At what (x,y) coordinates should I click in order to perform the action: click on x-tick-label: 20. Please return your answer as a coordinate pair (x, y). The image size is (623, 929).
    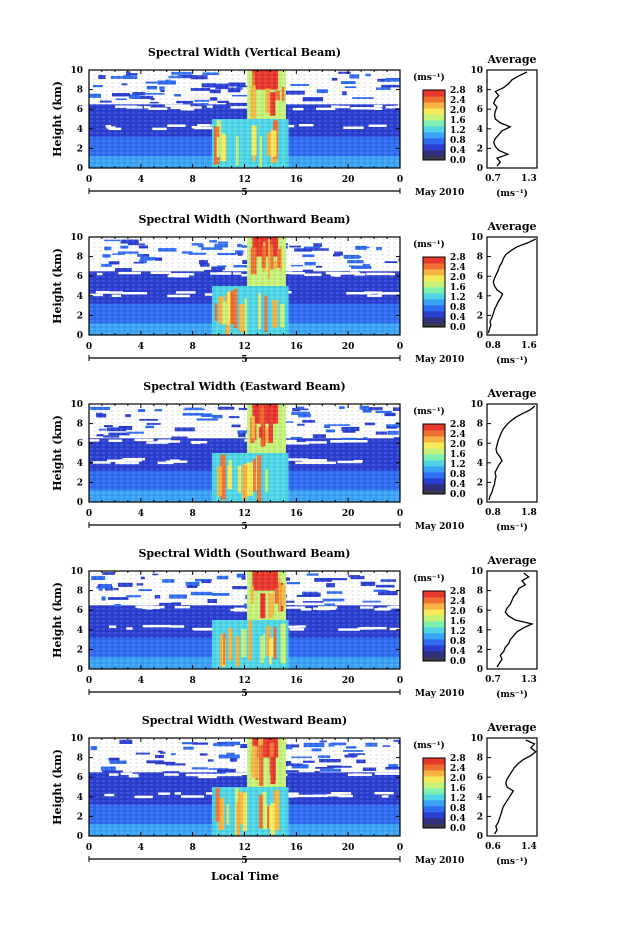
    Looking at the image, I should click on (348, 180).